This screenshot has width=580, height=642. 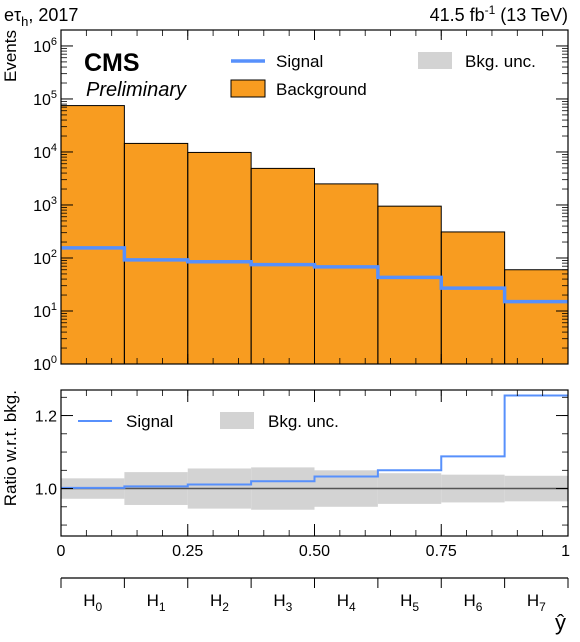 What do you see at coordinates (321, 89) in the screenshot?
I see `legend-background-label: Background` at bounding box center [321, 89].